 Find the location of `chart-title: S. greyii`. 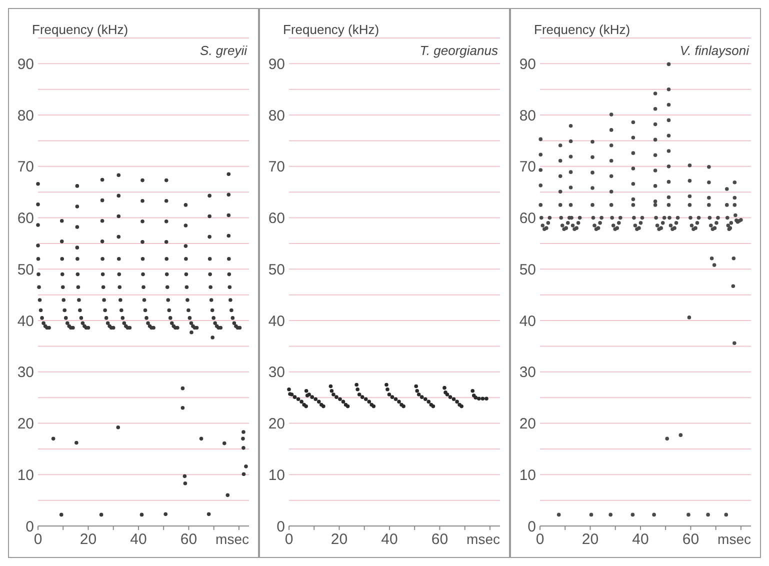

chart-title: S. greyii is located at coordinates (224, 50).